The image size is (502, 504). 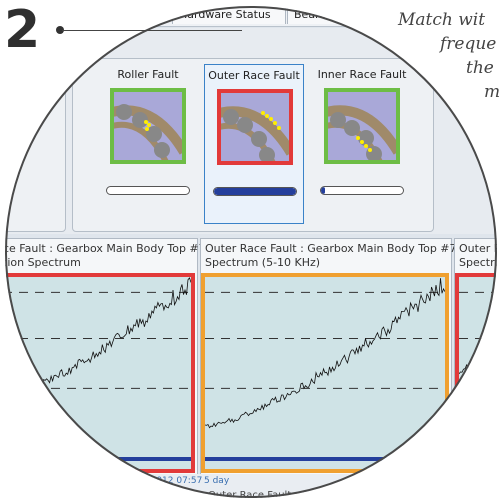 What do you see at coordinates (45, 97) in the screenshot?
I see `left-panel-text: U` at bounding box center [45, 97].